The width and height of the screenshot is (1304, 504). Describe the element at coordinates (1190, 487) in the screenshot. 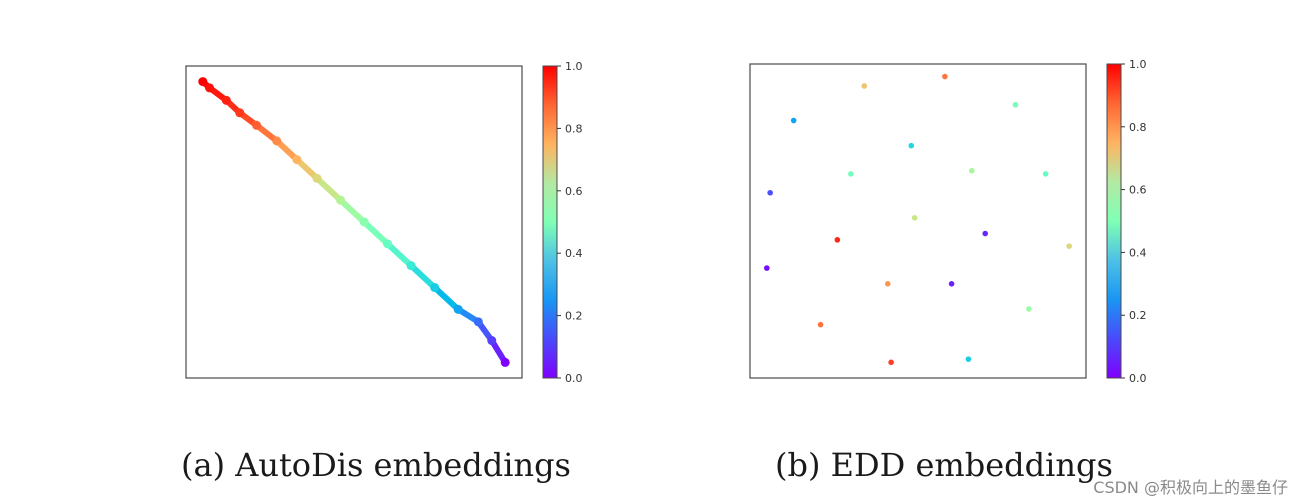

I see `watermark: CSDN @积极向上的墨鱼仔` at that location.